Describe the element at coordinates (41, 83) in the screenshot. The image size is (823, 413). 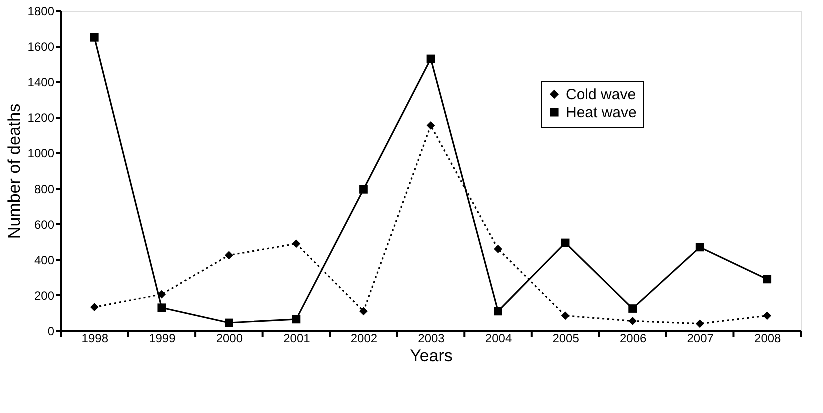
I see `y-tick-label: 1400` at that location.